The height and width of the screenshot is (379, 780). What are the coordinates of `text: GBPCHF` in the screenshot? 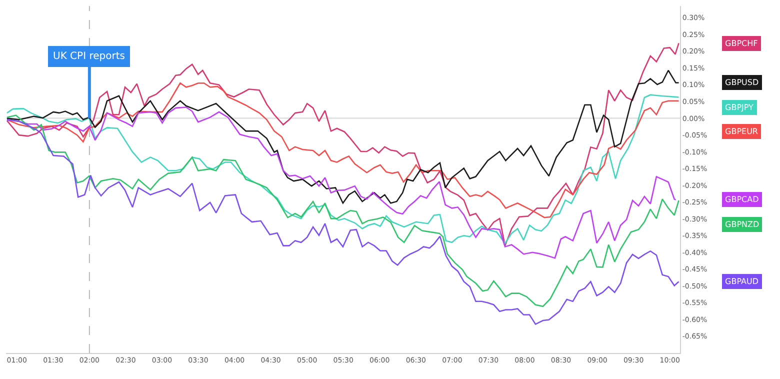 It's located at (741, 43).